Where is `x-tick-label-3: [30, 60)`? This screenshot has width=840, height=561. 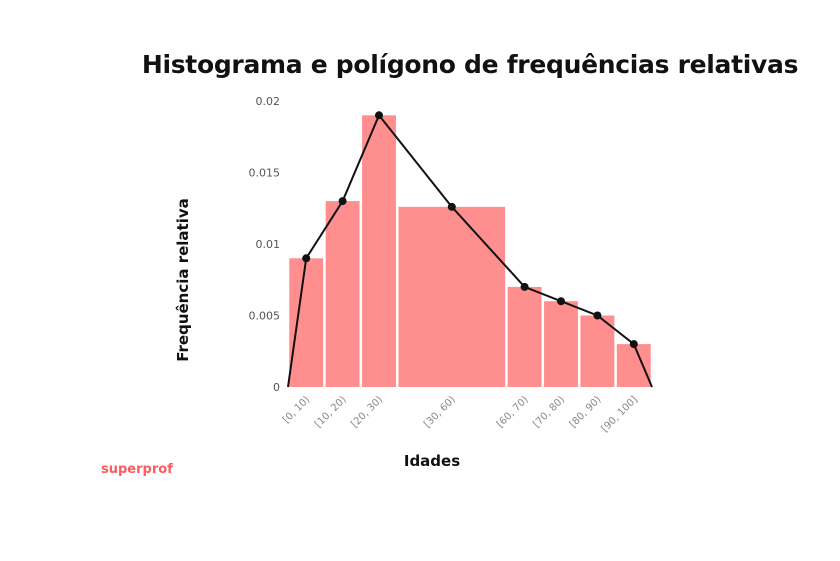 x-tick-label-3: [30, 60) is located at coordinates (440, 412).